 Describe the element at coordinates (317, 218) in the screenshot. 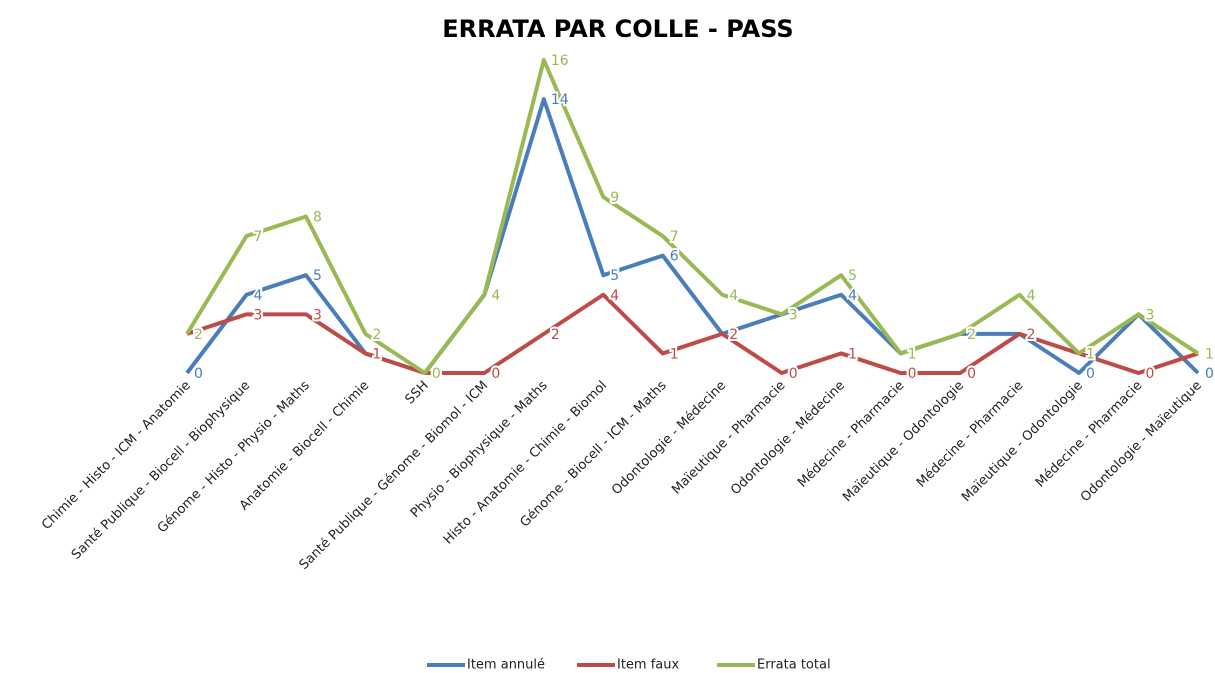

I see `data-label: 8` at that location.